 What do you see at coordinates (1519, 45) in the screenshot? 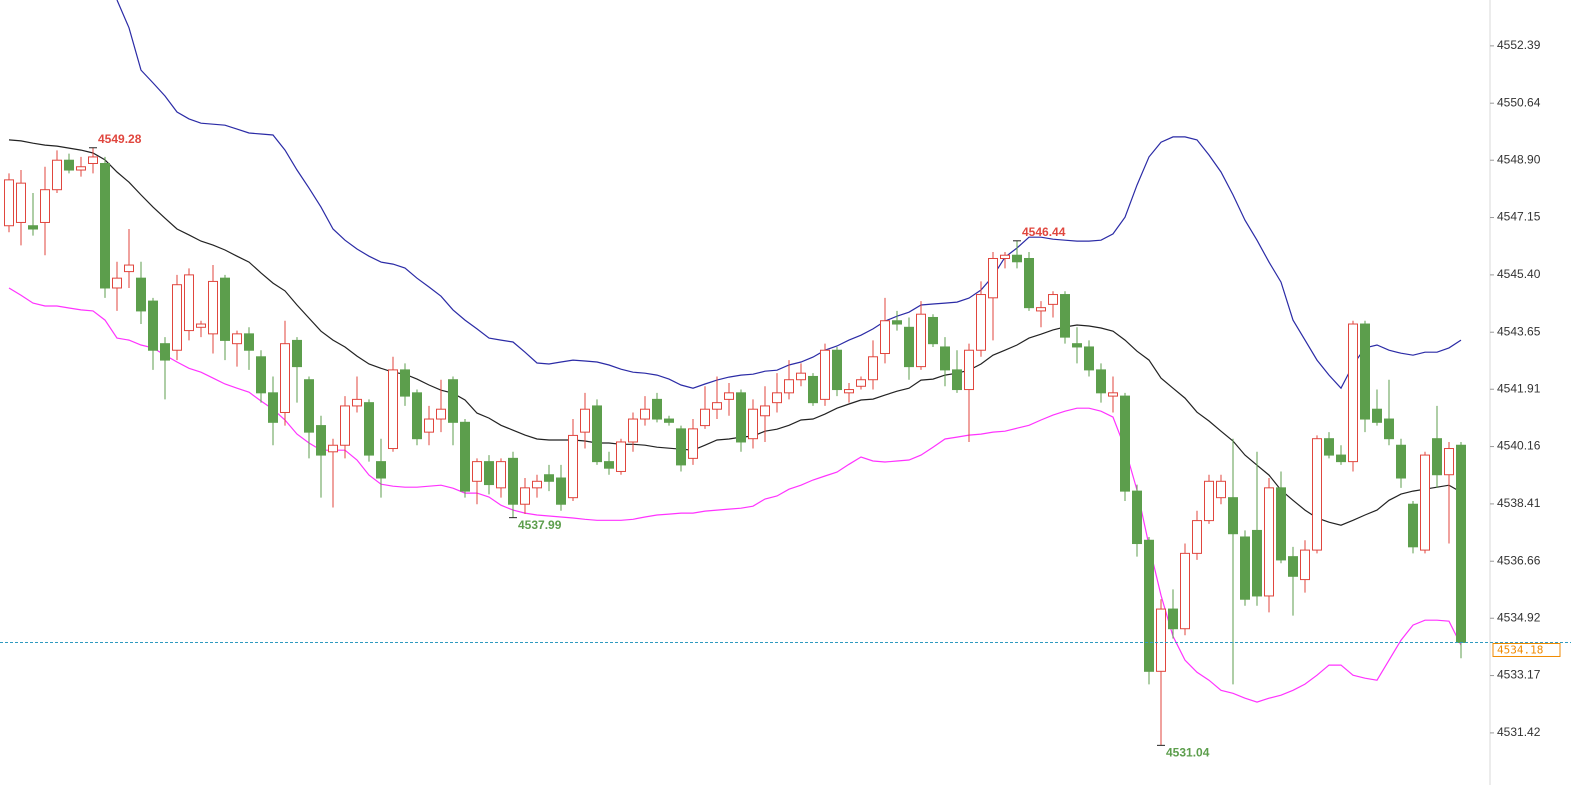
I see `y-tick-label: 4552.39` at bounding box center [1519, 45].